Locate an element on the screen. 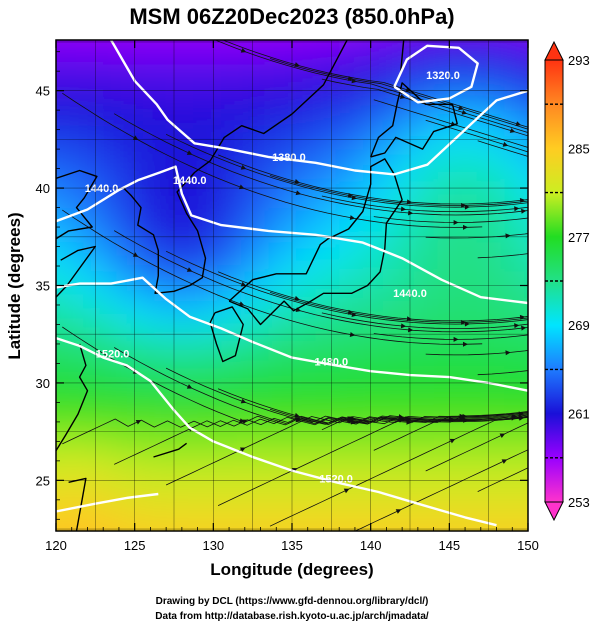 This screenshot has height=625, width=599. y-tick-label: 25 is located at coordinates (43, 480).